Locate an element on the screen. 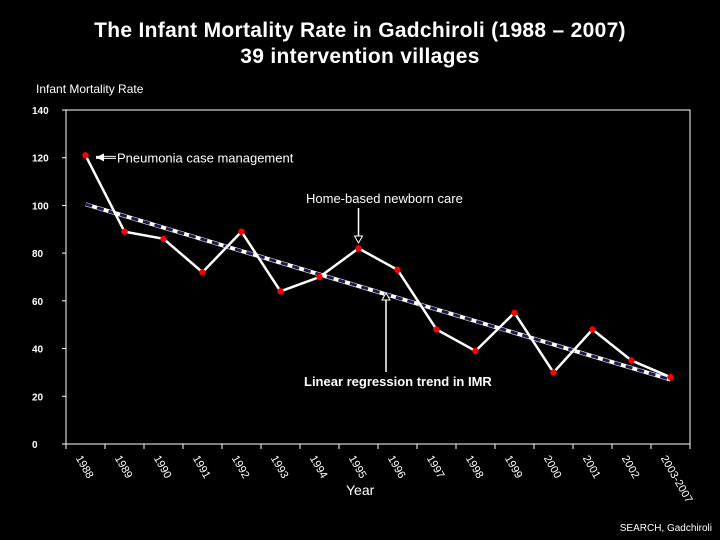 The height and width of the screenshot is (540, 720). y-tick-label: 40 is located at coordinates (38, 350).